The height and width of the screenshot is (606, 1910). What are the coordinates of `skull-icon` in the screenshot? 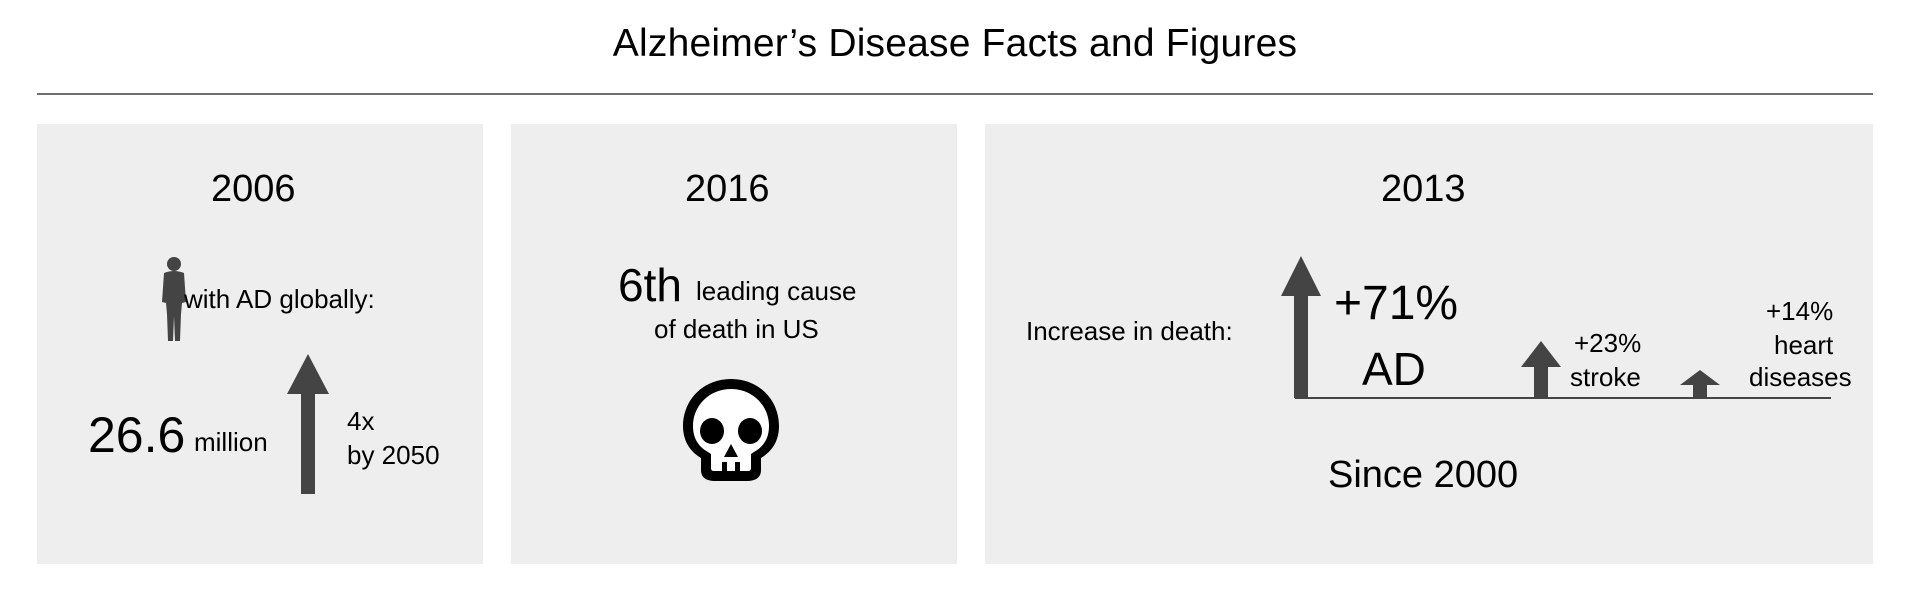 It's located at (731, 430).